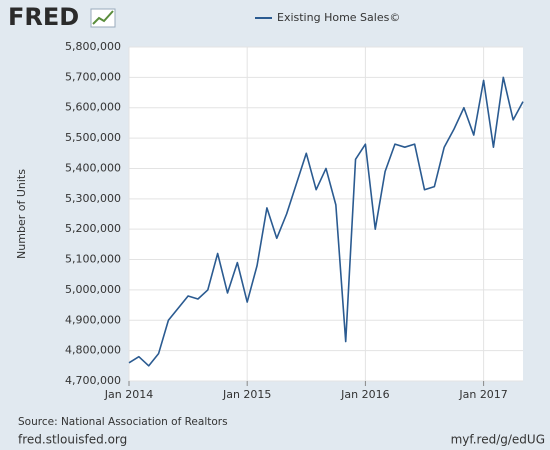 Image resolution: width=550 pixels, height=450 pixels. Describe the element at coordinates (93, 46) in the screenshot. I see `y-tick-label: 5,800,000` at that location.